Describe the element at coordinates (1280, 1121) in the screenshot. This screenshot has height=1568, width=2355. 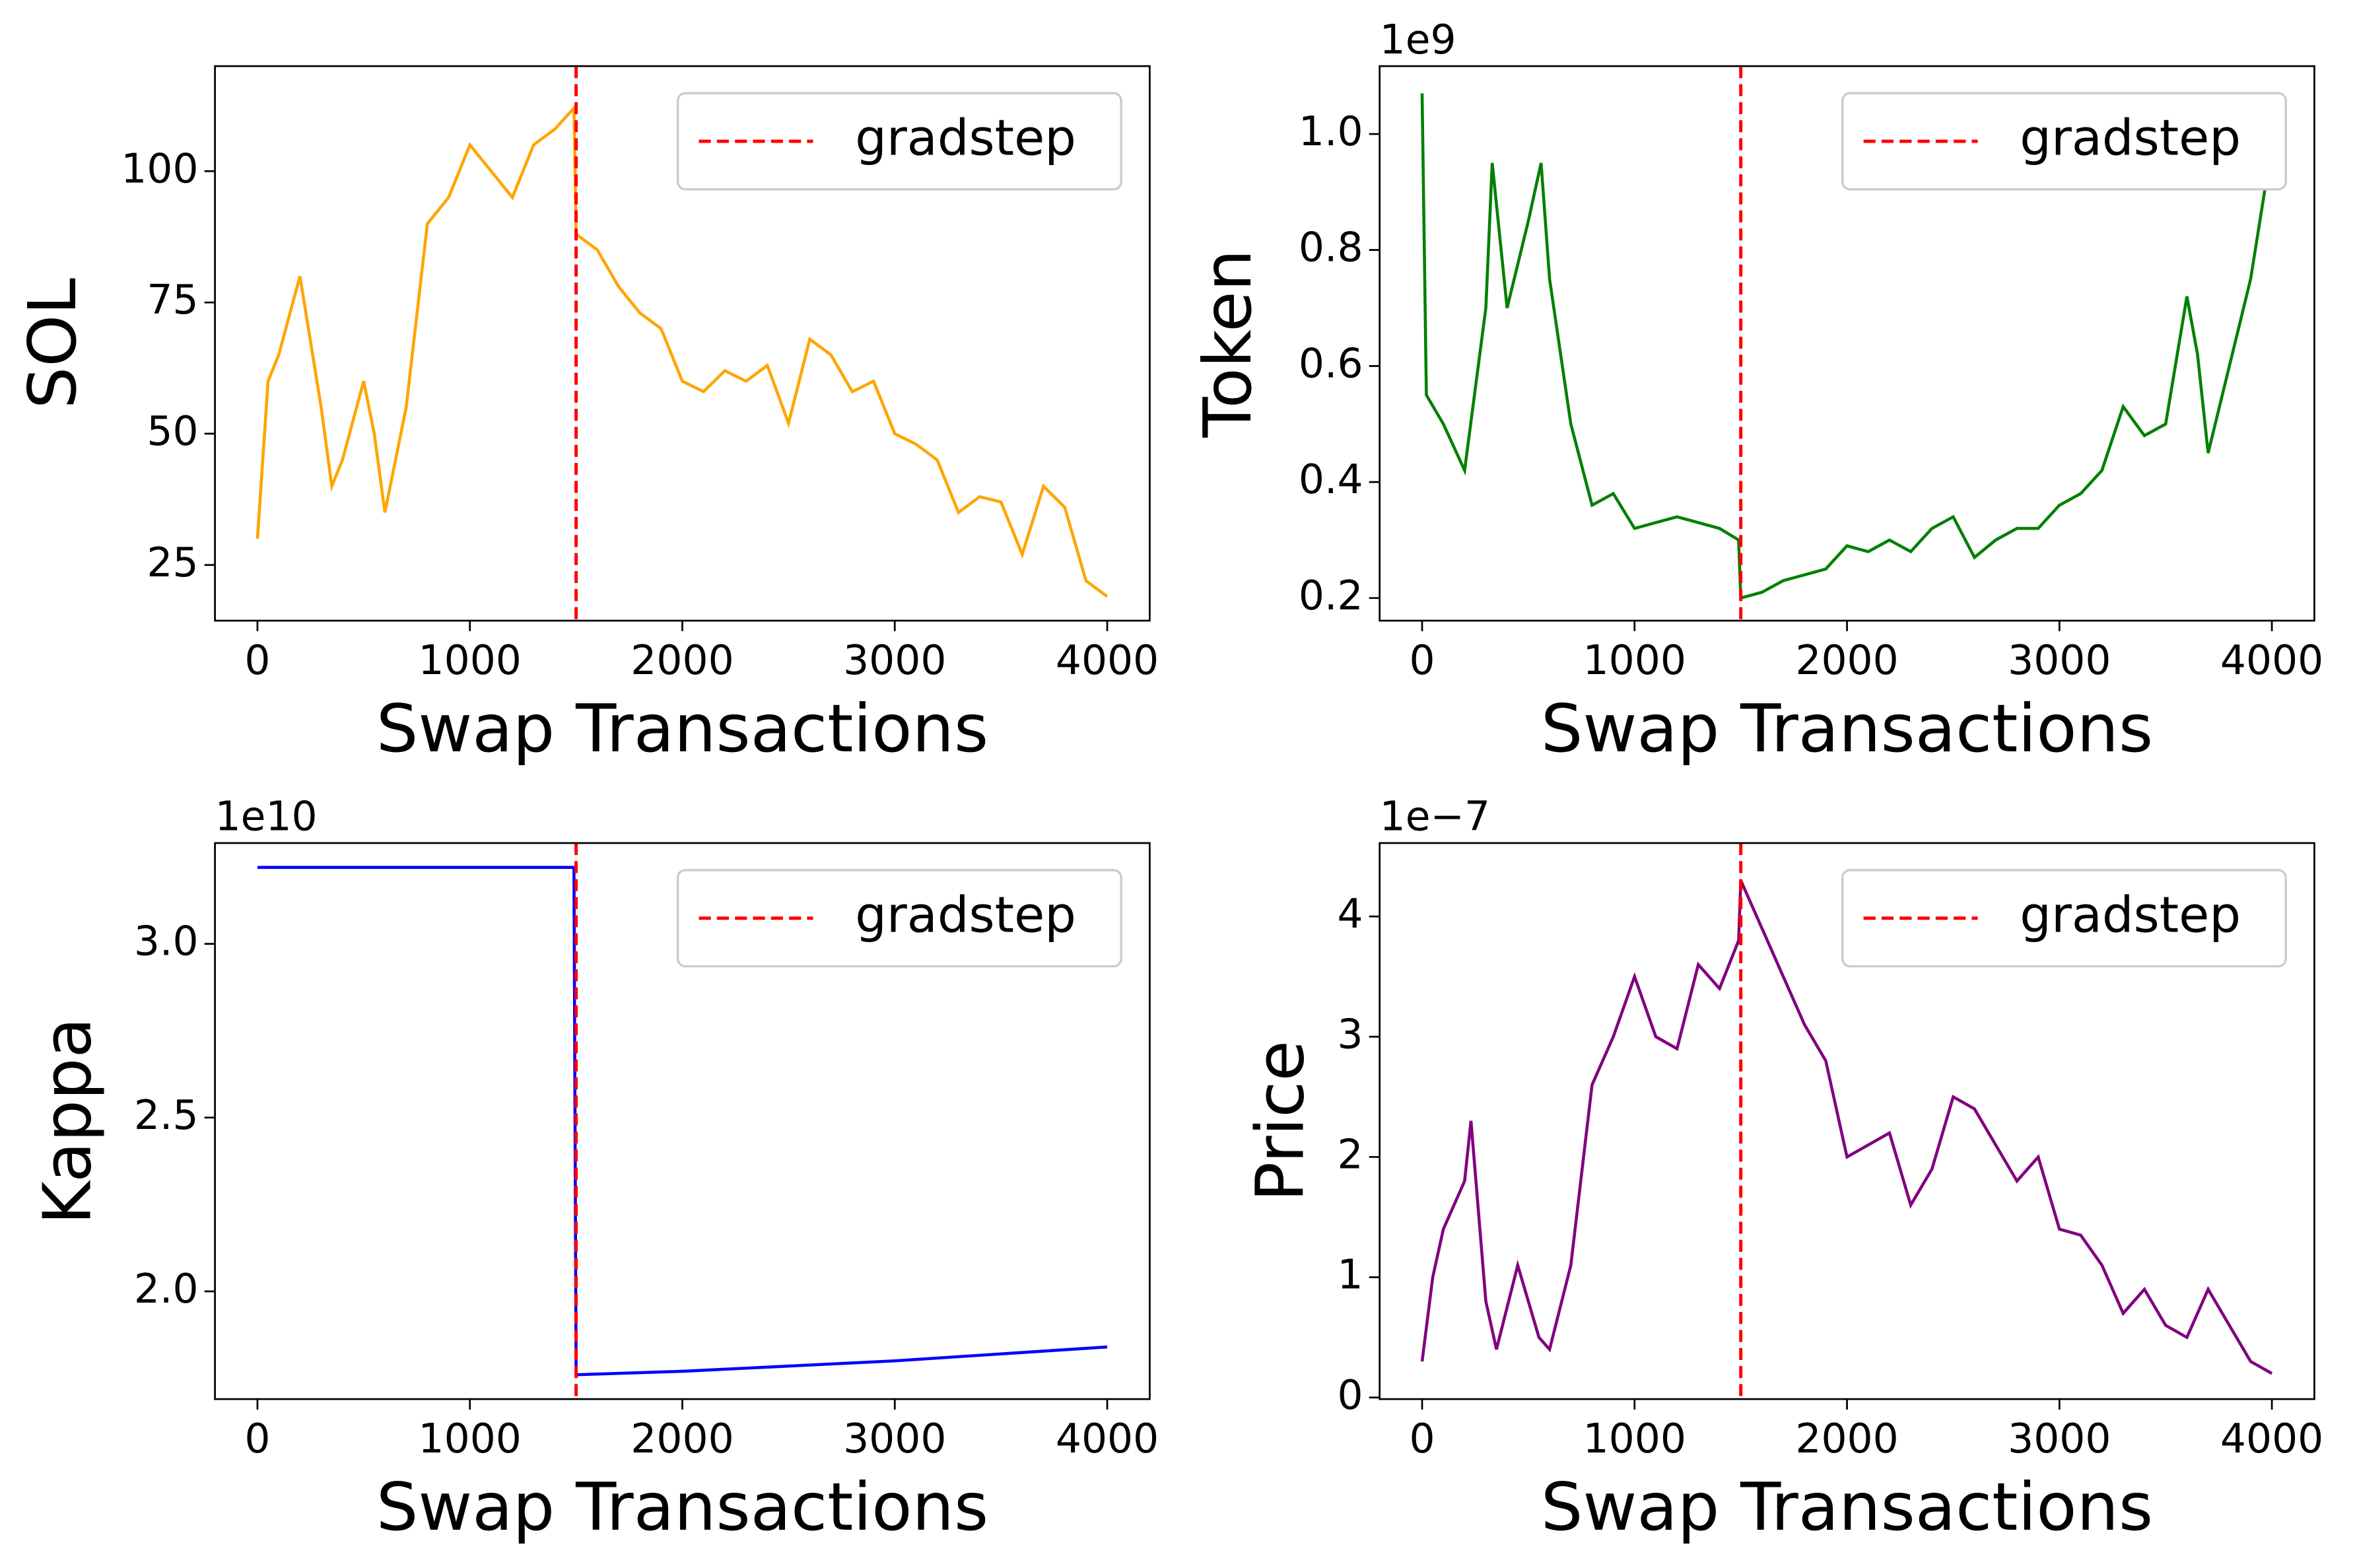
I see `y-axis-label: Price` at that location.